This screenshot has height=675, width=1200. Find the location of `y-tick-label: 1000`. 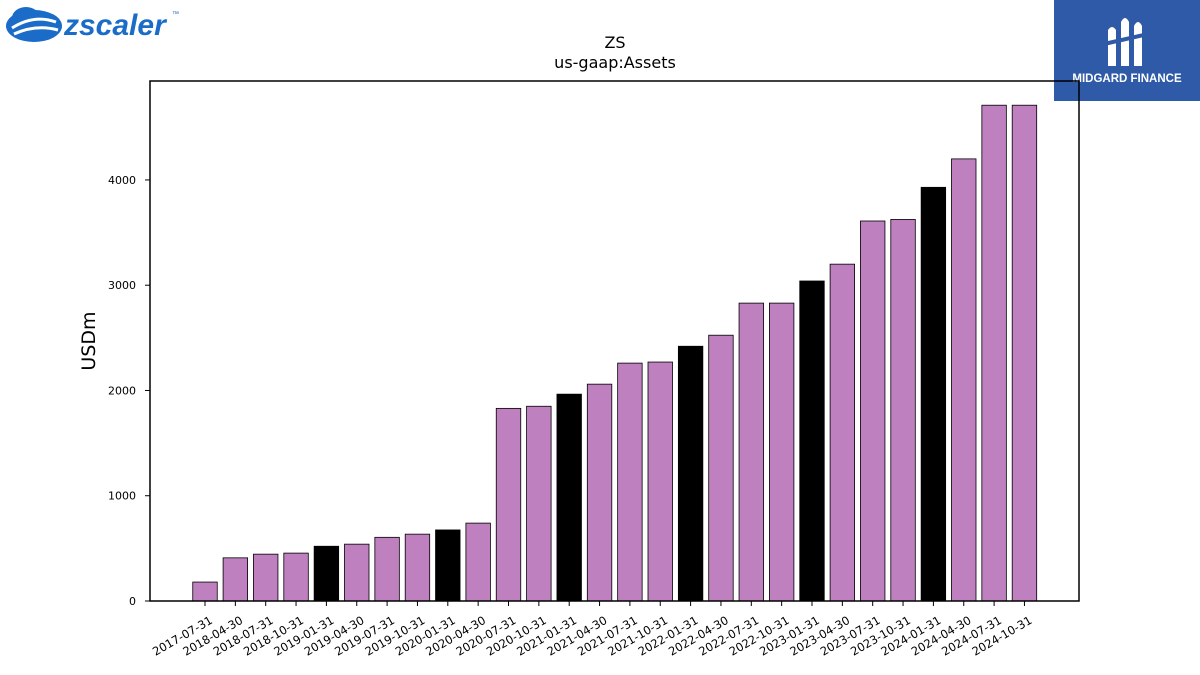

y-tick-label: 1000 is located at coordinates (122, 496).